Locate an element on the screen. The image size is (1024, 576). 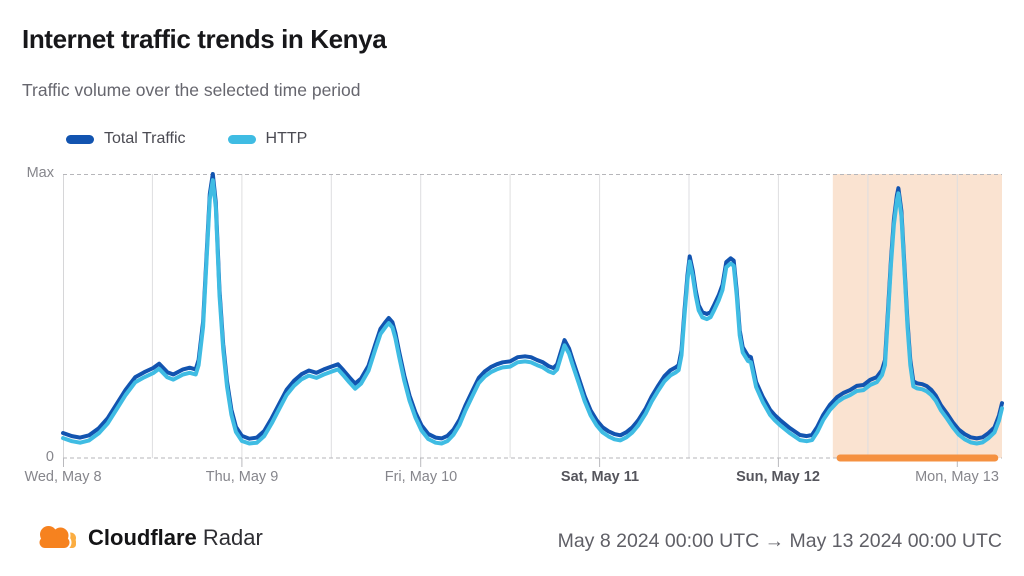
legend-label: HTTP is located at coordinates (286, 138).